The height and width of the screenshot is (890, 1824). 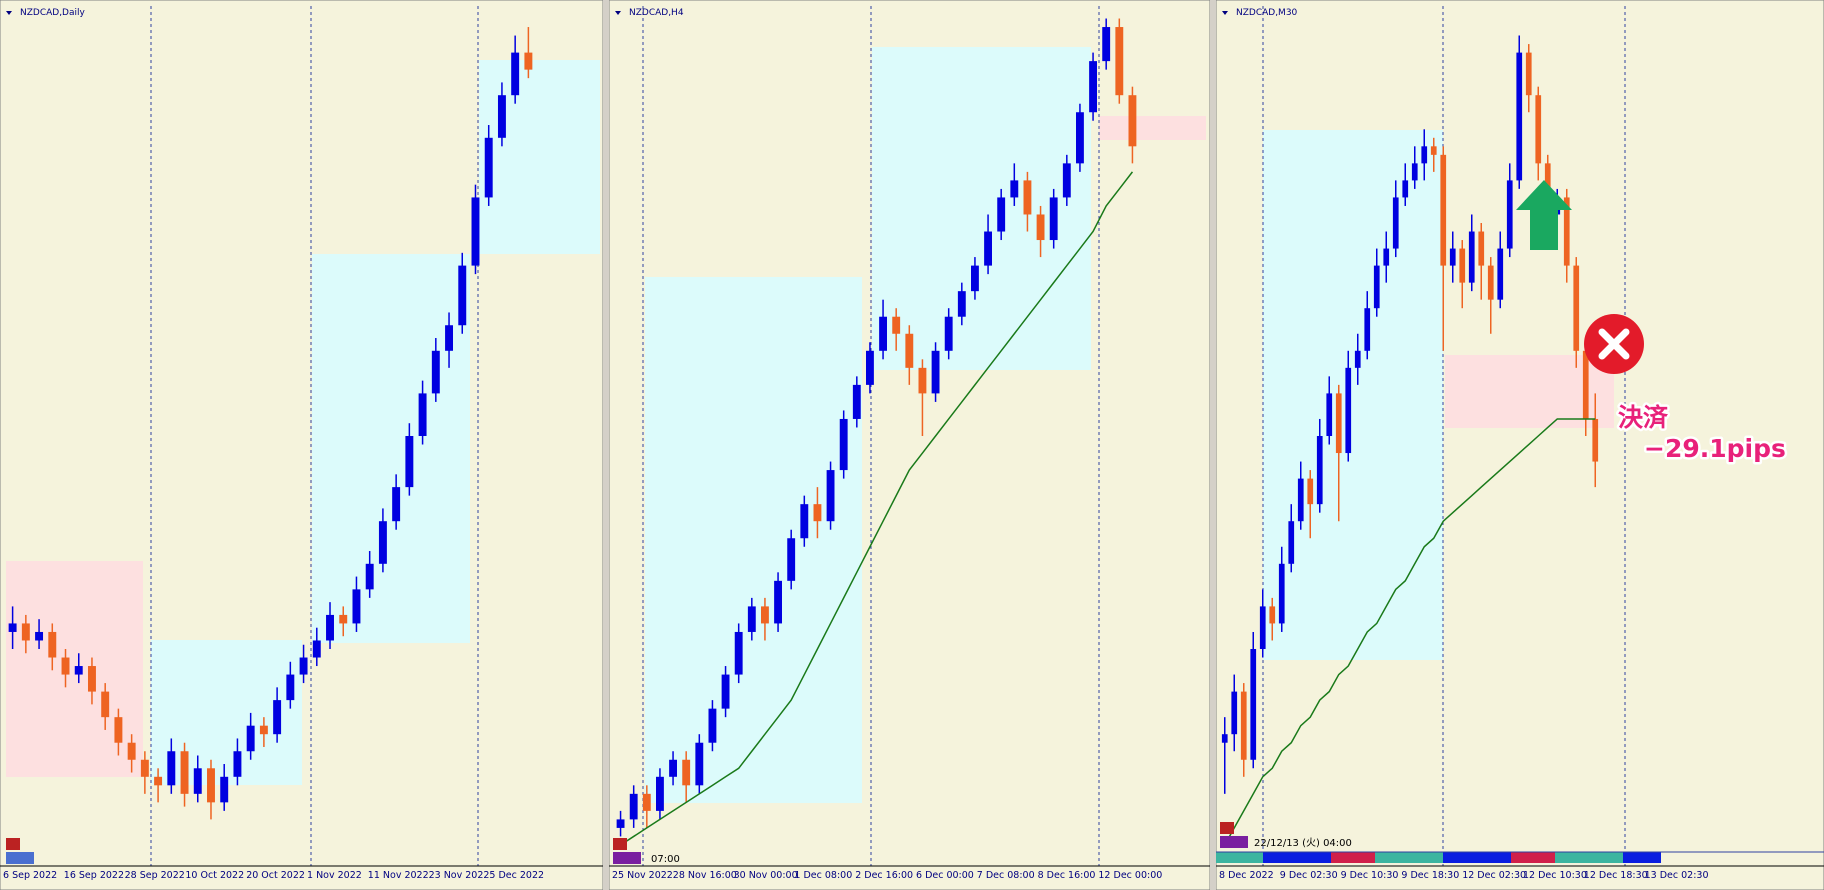 I want to click on x-tick-label: 13 Dec 02:30, so click(x=1677, y=875).